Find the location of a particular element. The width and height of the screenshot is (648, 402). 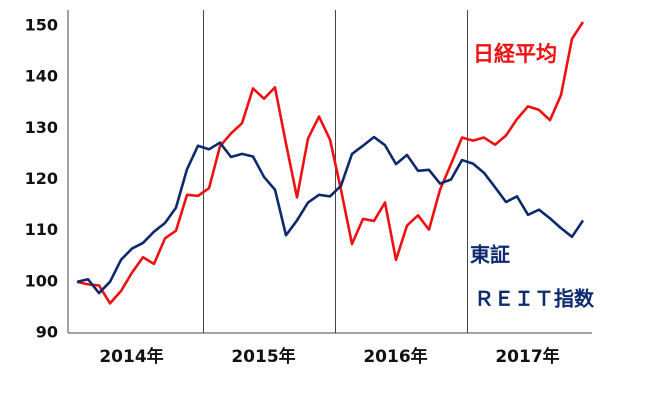

series-label: 東証 is located at coordinates (490, 255).